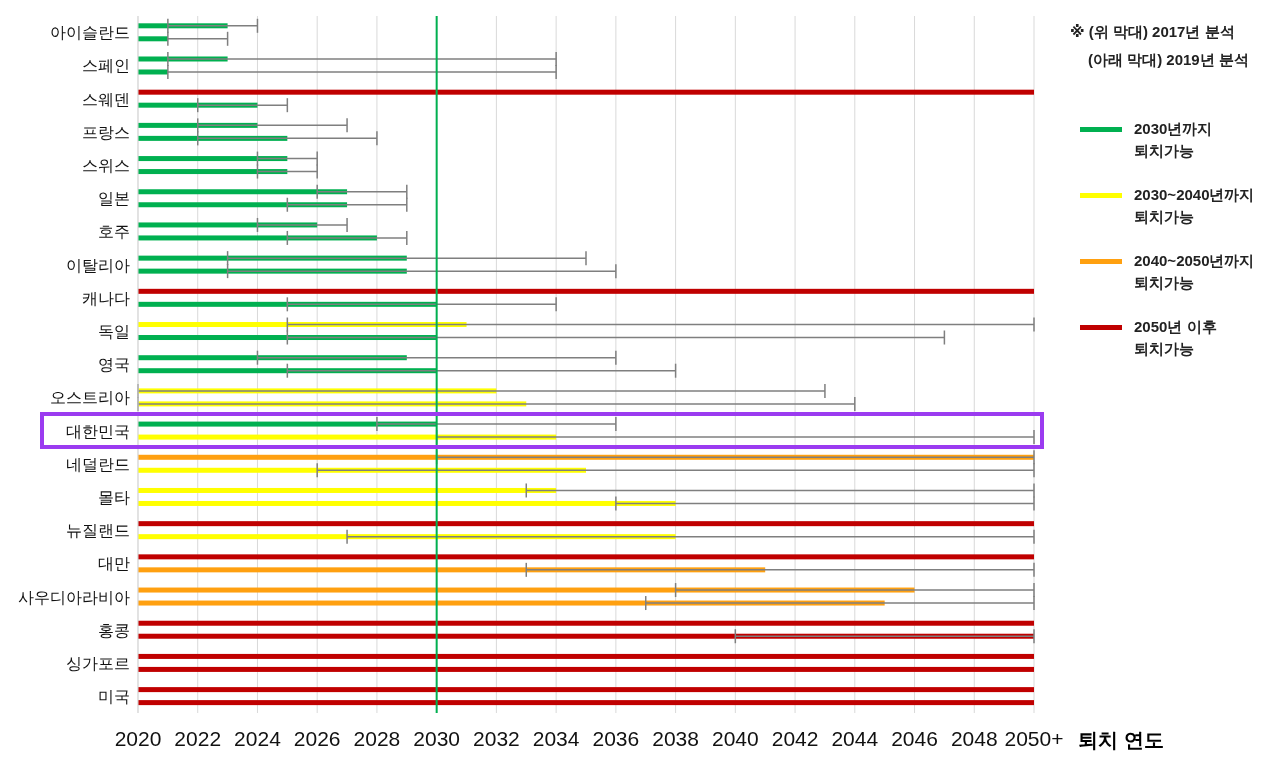  I want to click on y-tick-label: 캐나다, so click(106, 298).